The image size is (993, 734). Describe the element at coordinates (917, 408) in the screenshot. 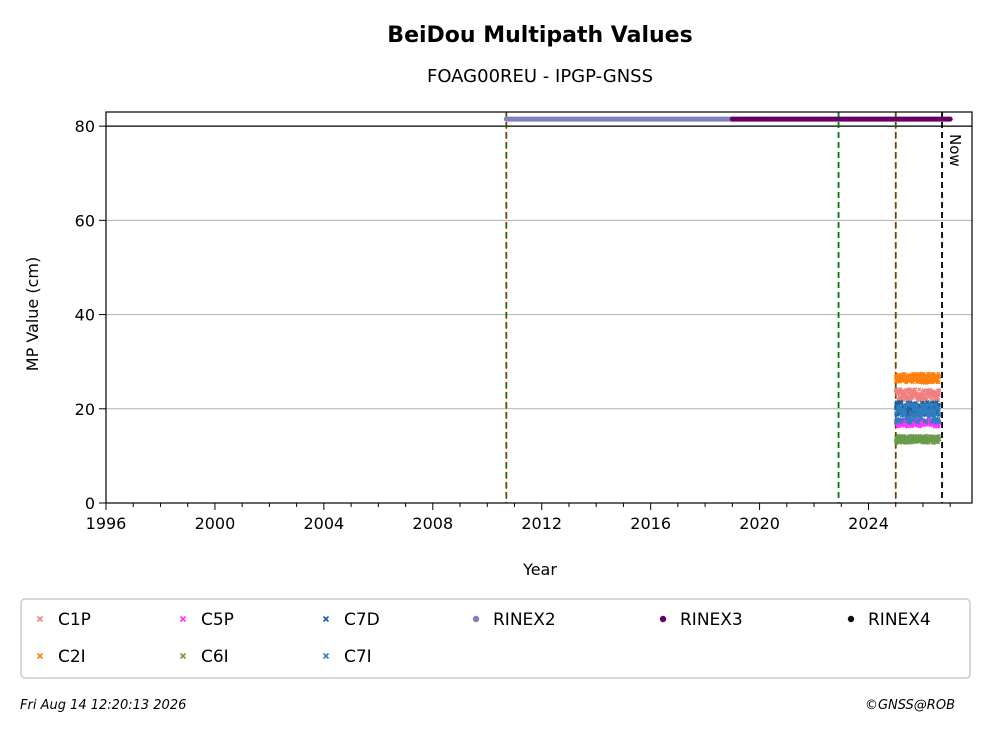

I see `data-points` at that location.